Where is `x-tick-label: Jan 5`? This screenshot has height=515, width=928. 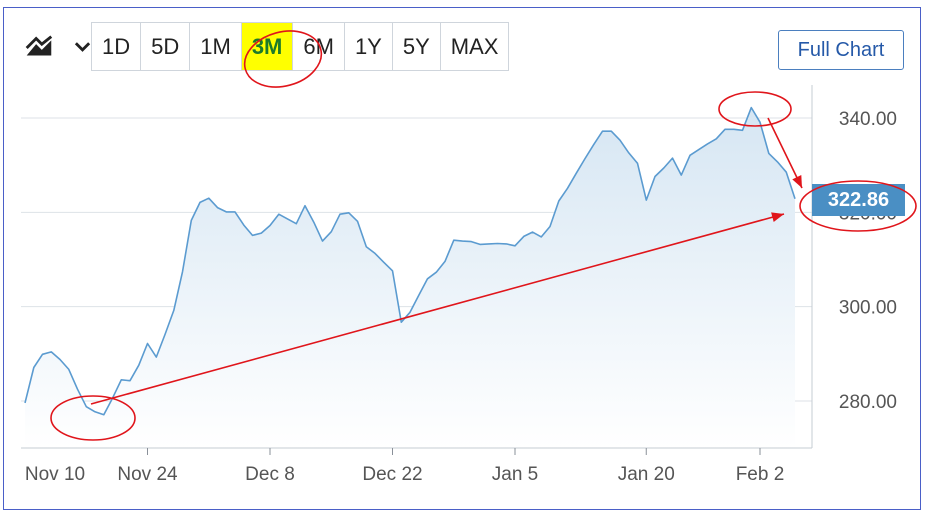 x-tick-label: Jan 5 is located at coordinates (515, 474).